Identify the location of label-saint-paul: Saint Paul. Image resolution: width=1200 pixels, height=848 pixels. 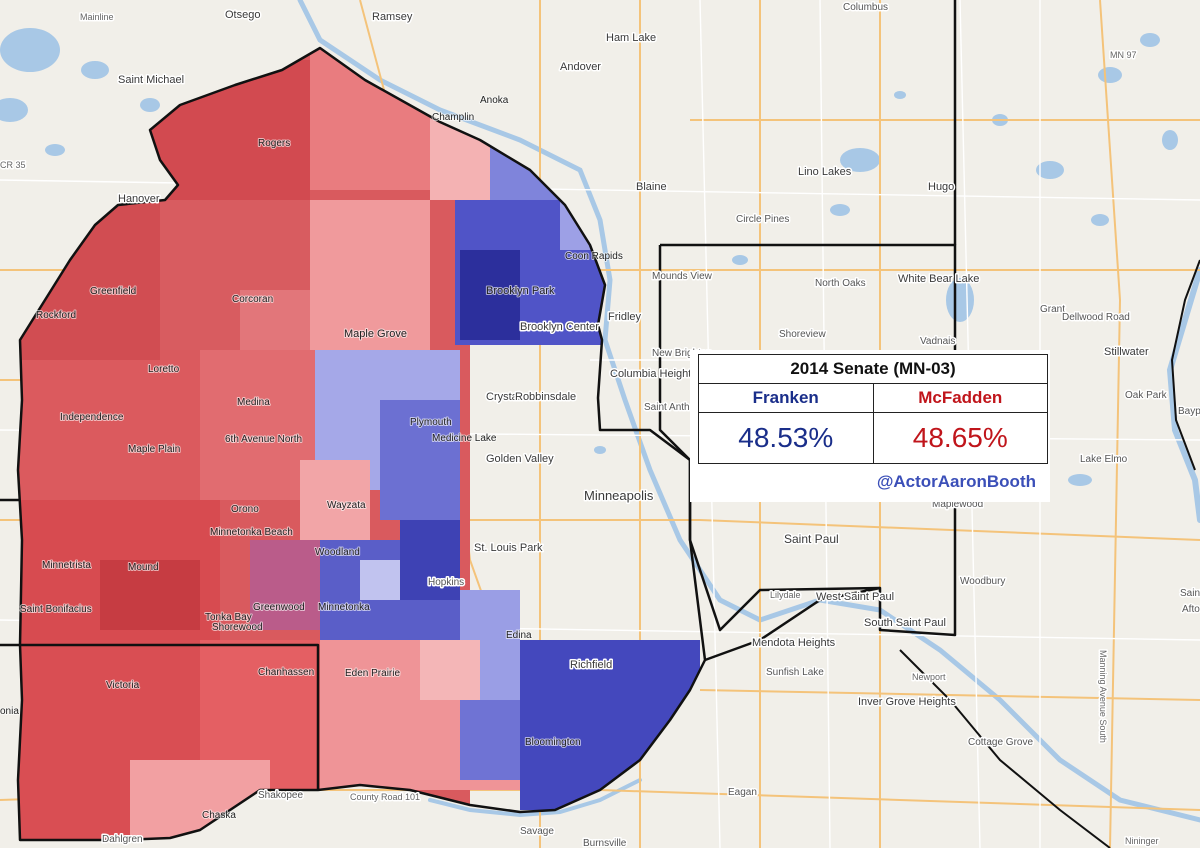
(811, 539).